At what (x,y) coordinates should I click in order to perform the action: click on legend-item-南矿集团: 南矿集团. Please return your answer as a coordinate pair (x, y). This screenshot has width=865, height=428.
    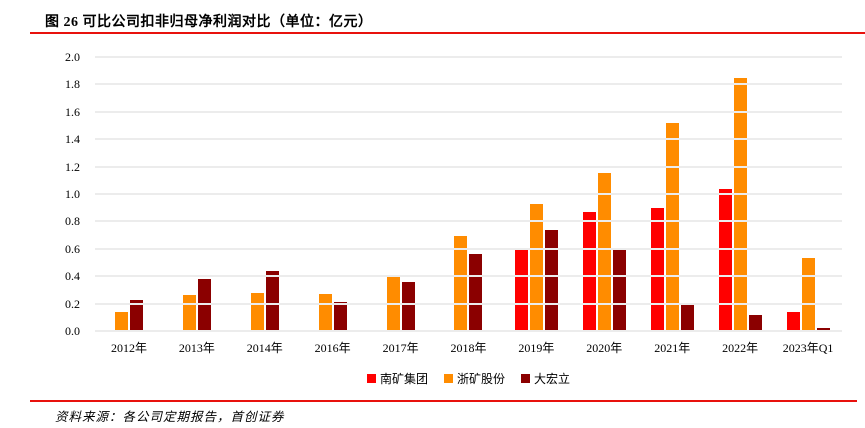
    Looking at the image, I should click on (397, 378).